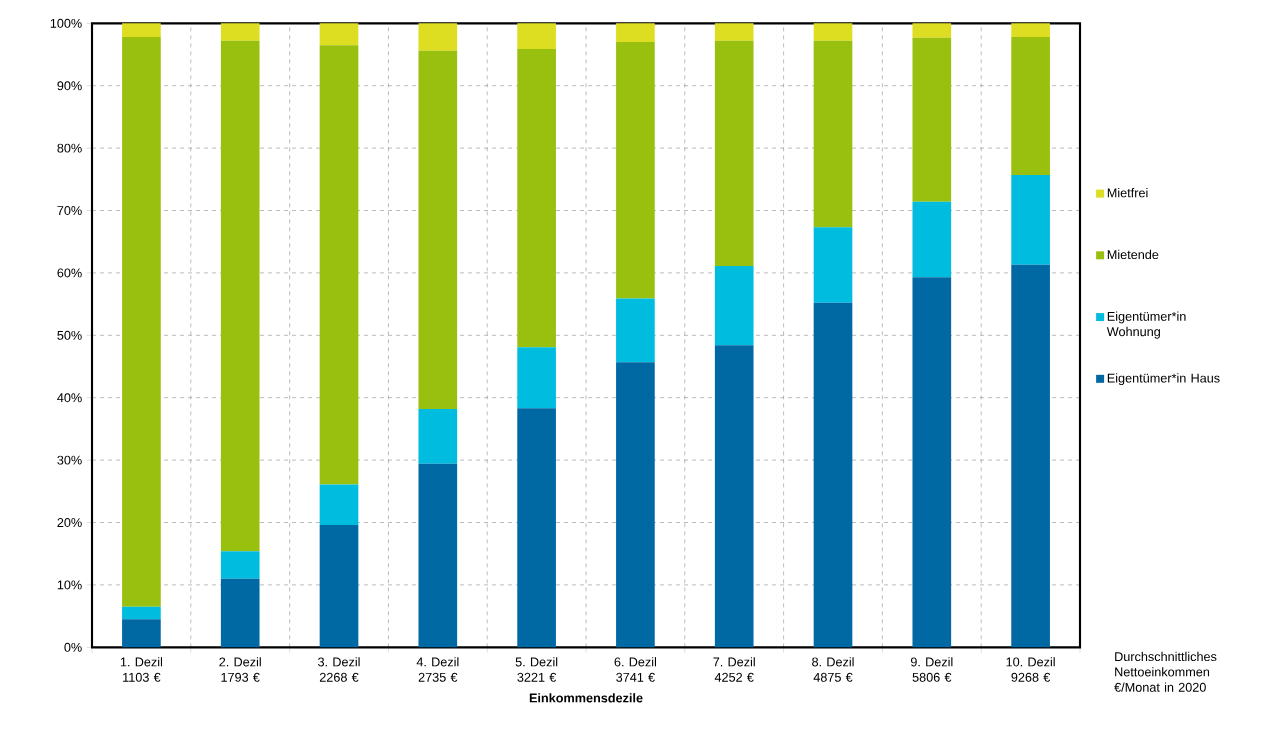  Describe the element at coordinates (66, 23) in the screenshot. I see `y-tick-label: 100%` at that location.